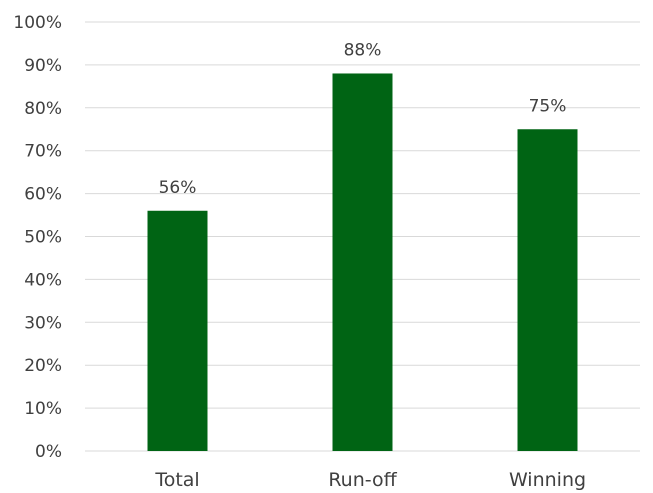 This screenshot has width=653, height=493. I want to click on data-label: 75%, so click(548, 106).